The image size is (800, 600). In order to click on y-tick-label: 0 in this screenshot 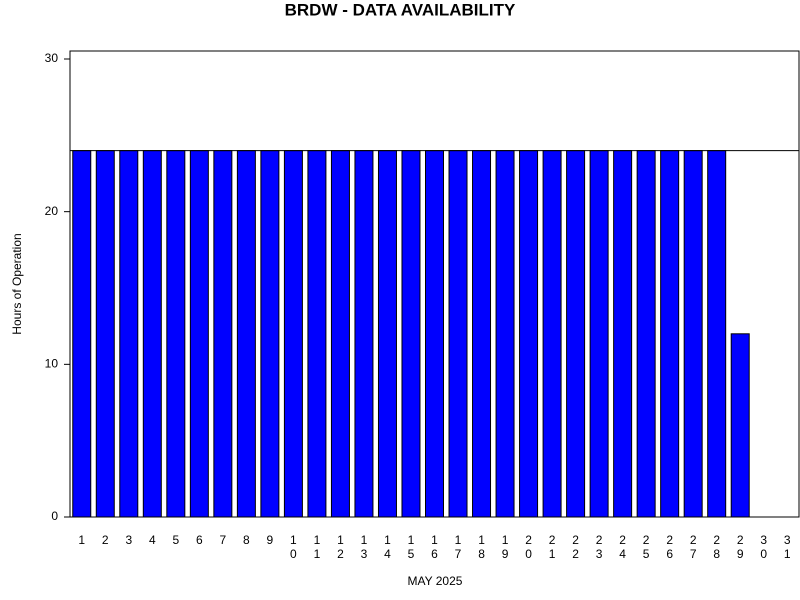, I will do `click(54, 516)`.